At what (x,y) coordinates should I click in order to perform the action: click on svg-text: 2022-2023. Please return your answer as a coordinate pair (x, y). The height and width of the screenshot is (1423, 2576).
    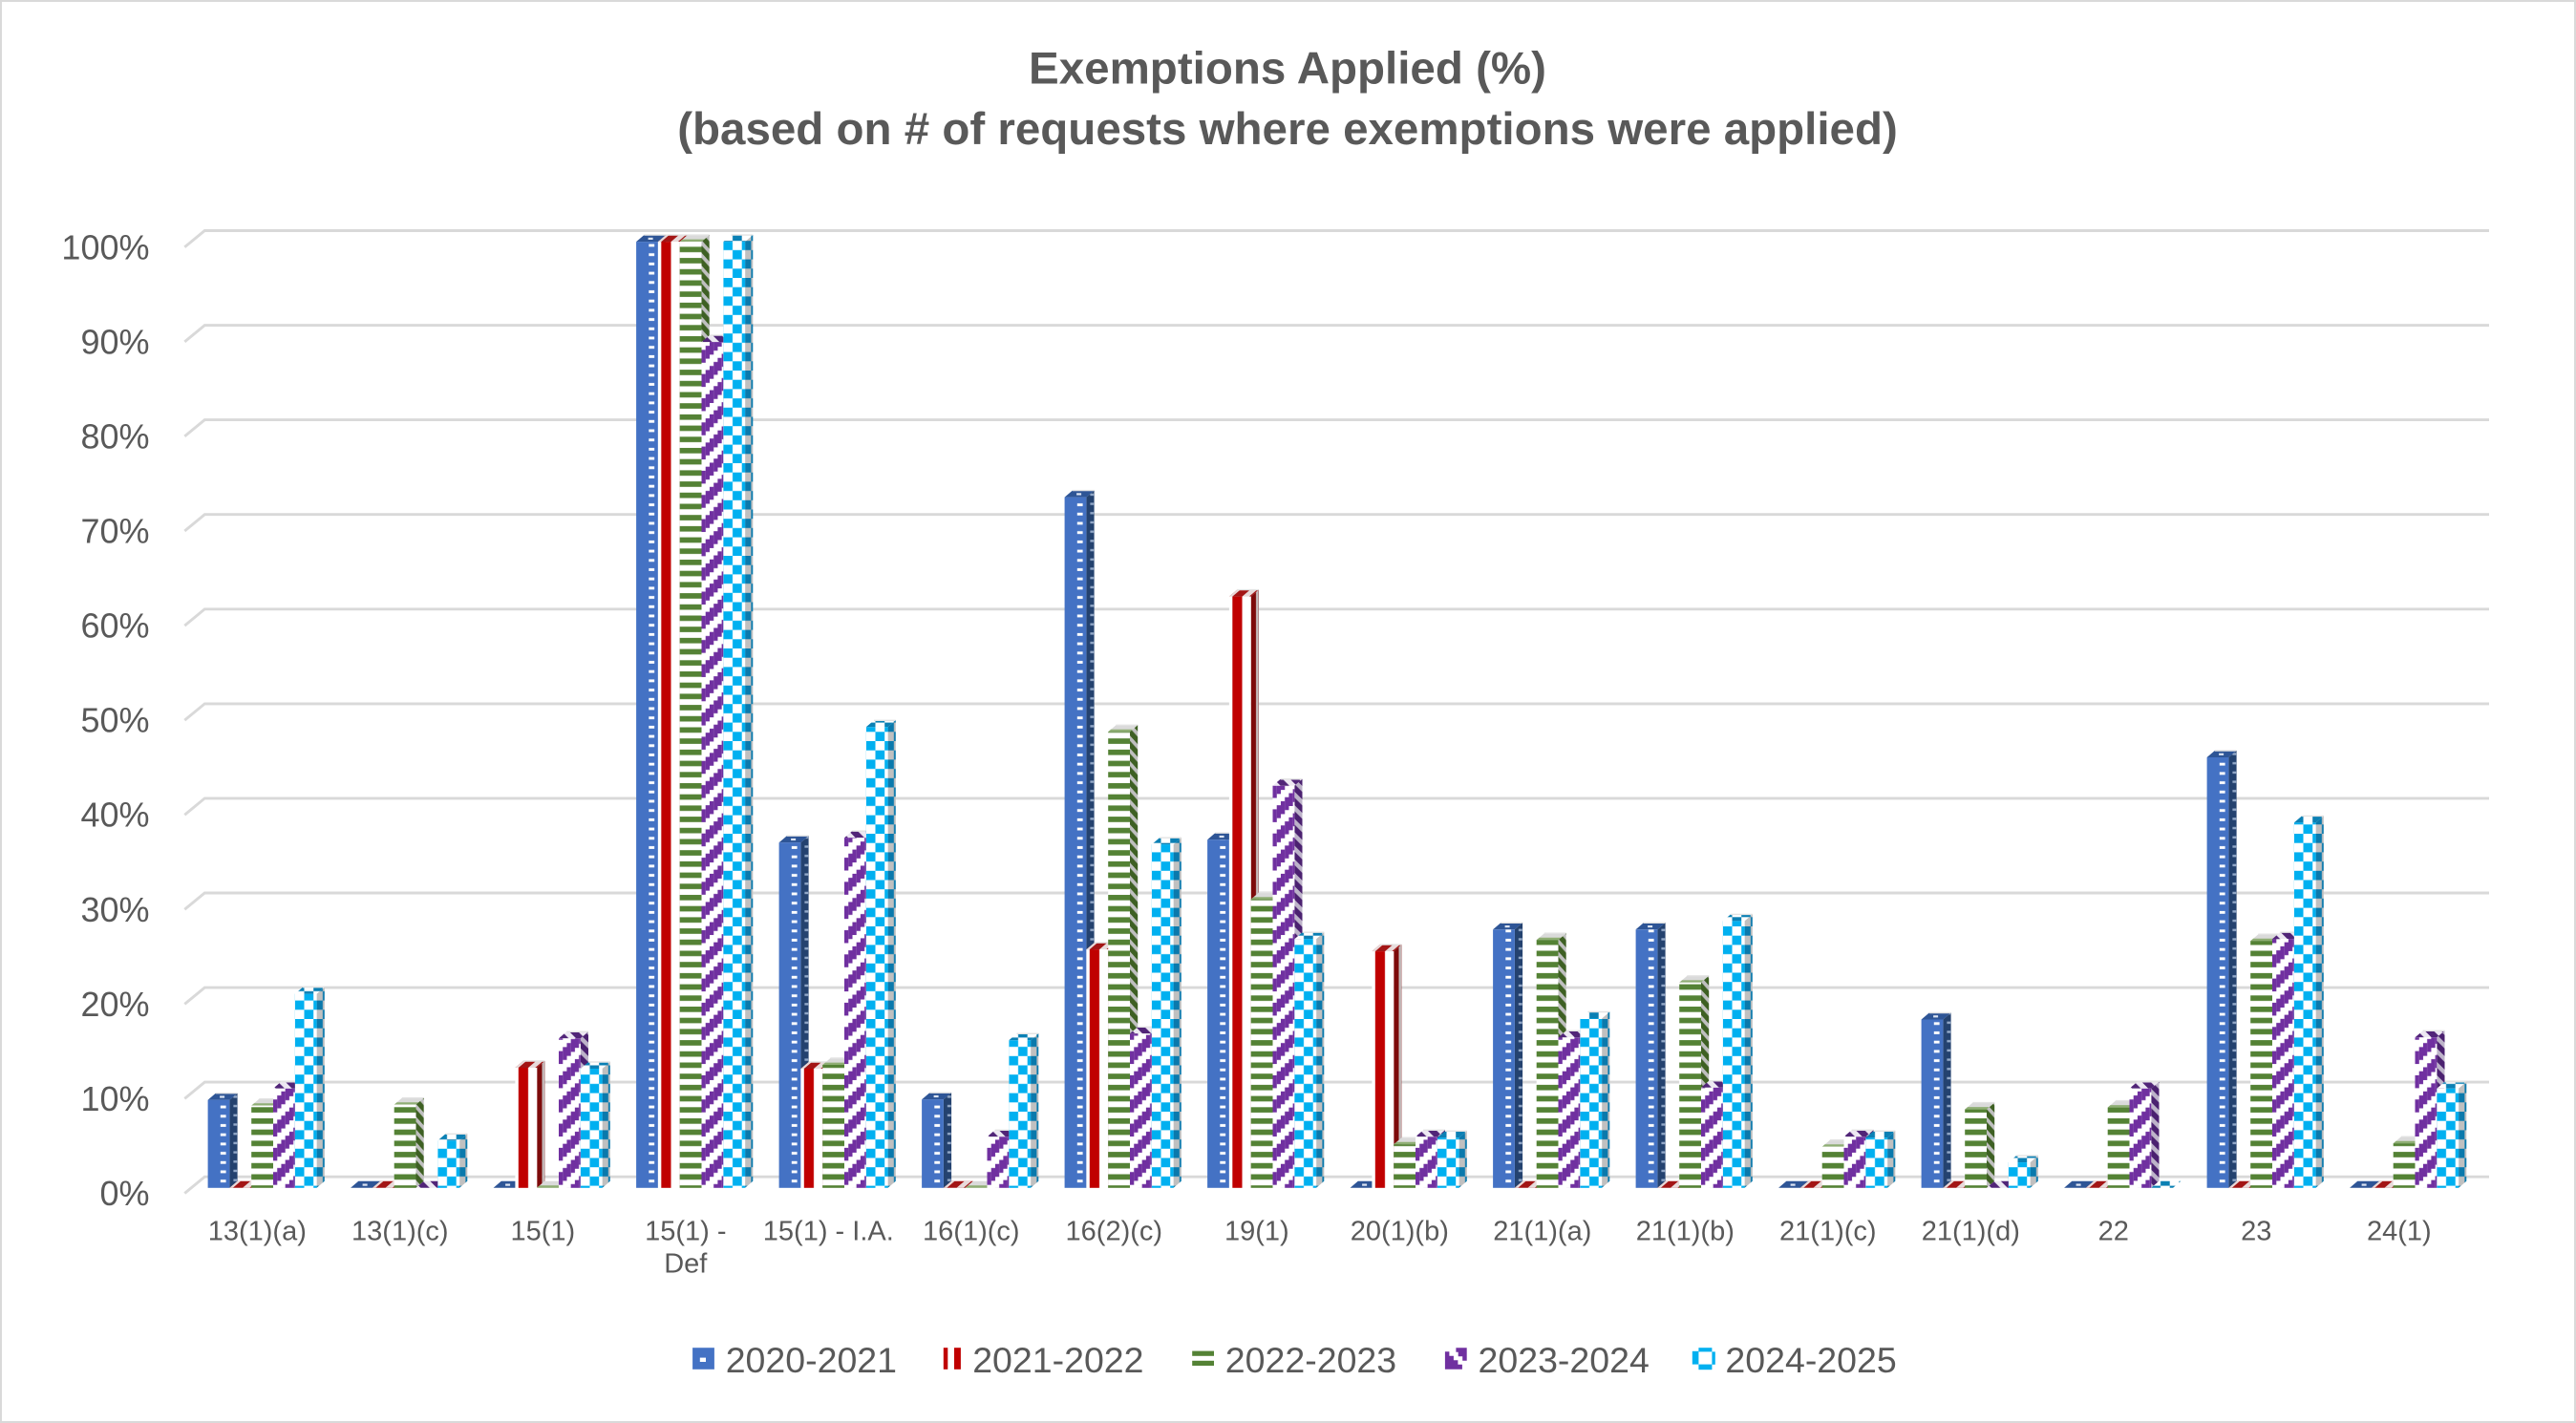
    Looking at the image, I should click on (1310, 1360).